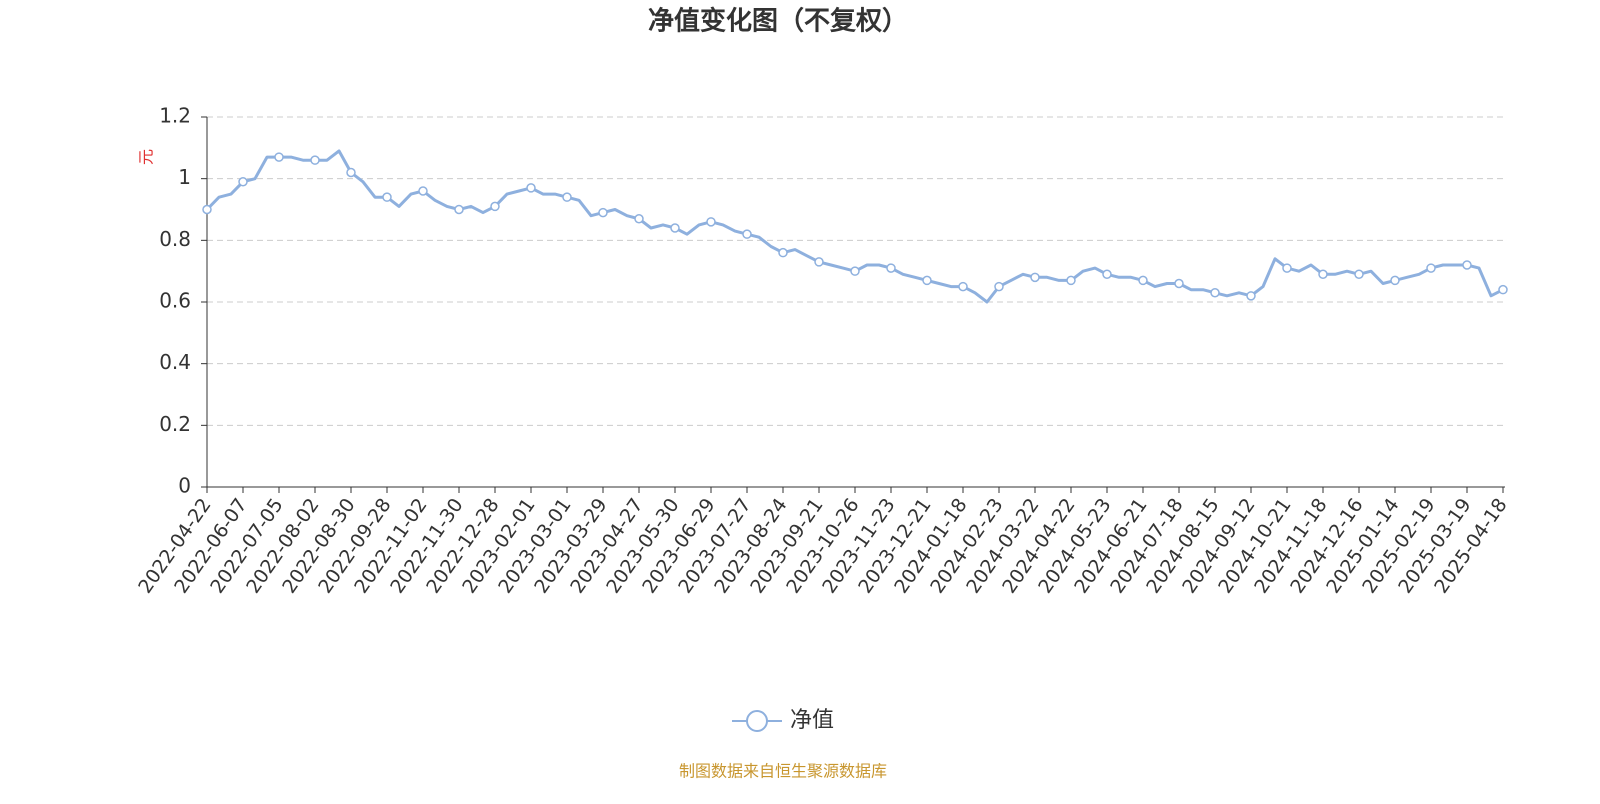  What do you see at coordinates (757, 721) in the screenshot?
I see `legend-marker` at bounding box center [757, 721].